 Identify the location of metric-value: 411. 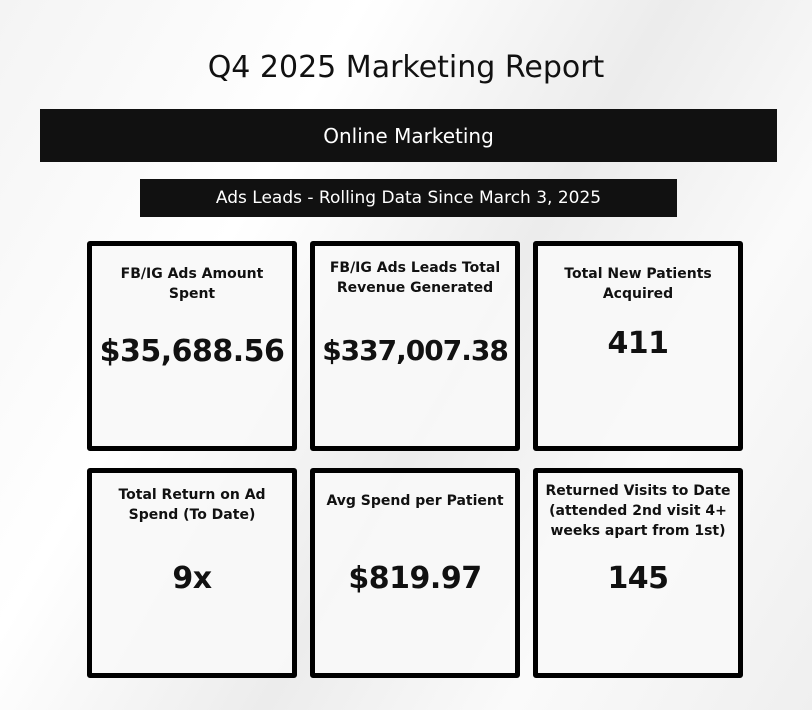
(638, 343).